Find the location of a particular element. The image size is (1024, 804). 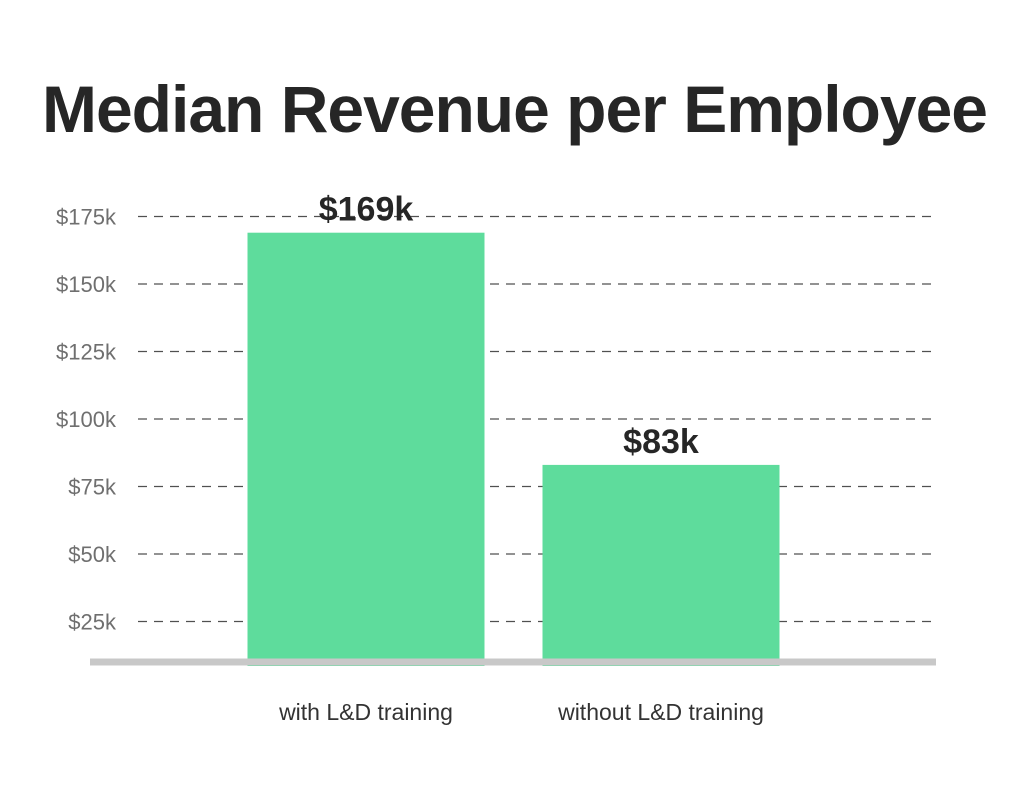

y-tick-label: $50k is located at coordinates (92, 554).